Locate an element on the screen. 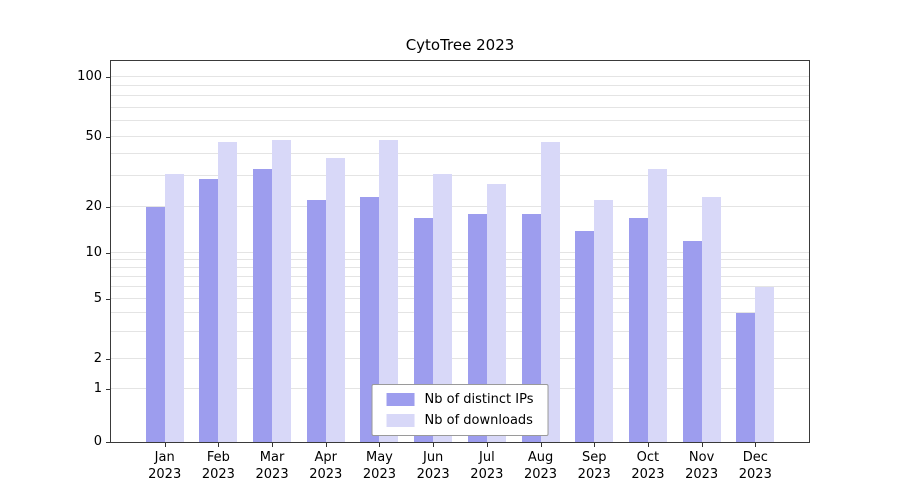 The image size is (900, 500). legend-item-downloads: Nb of downloads is located at coordinates (460, 420).